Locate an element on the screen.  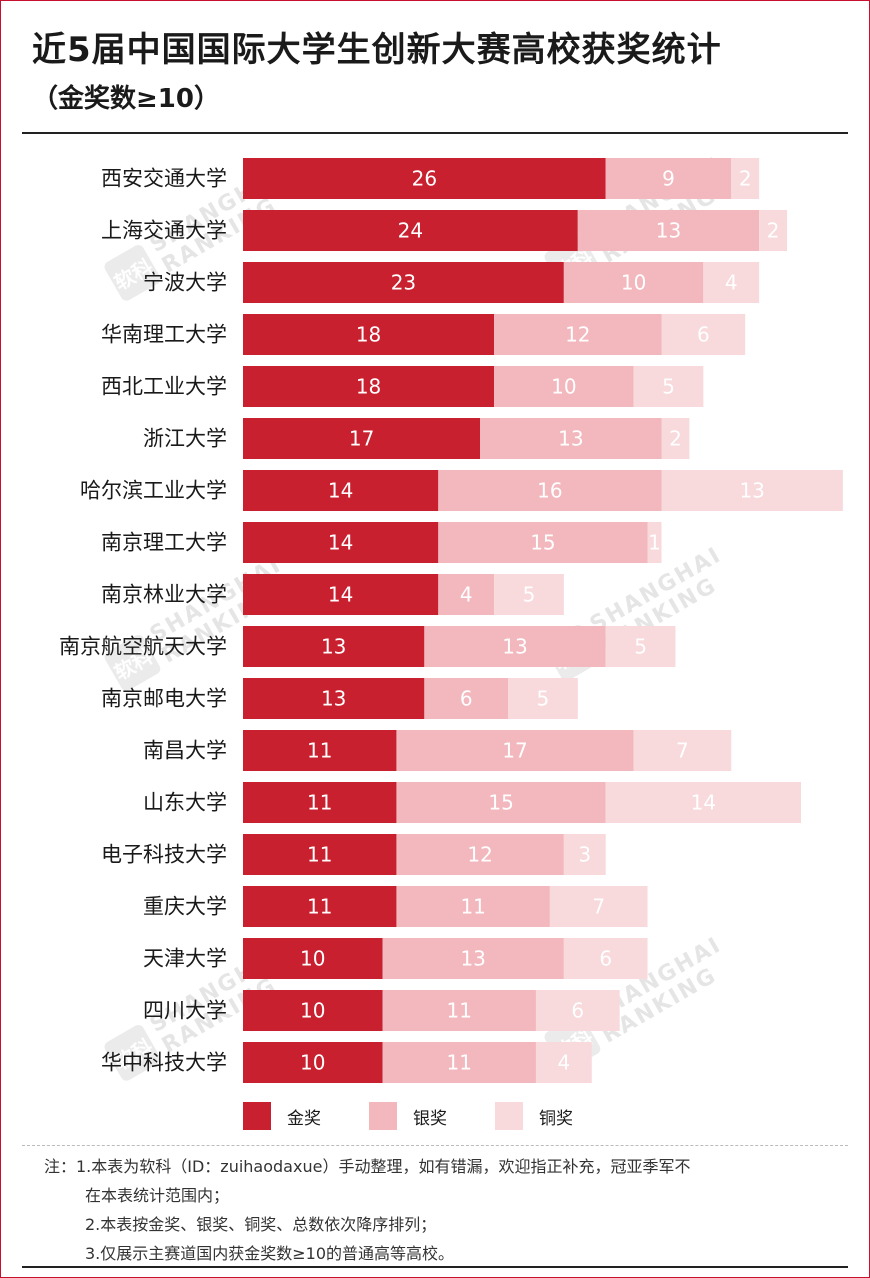
category-label: 重庆大学 is located at coordinates (185, 907).